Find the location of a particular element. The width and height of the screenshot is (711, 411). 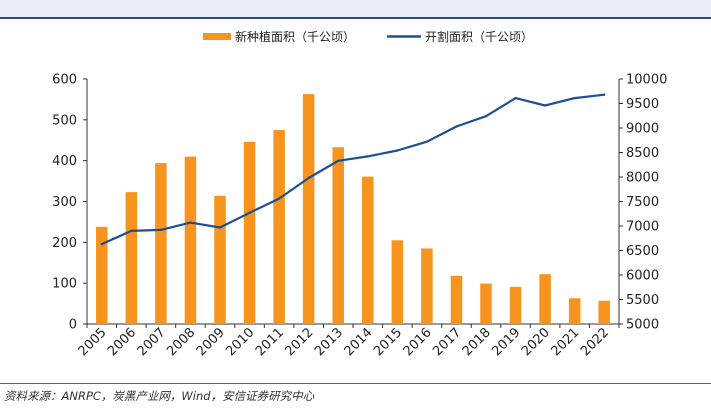

right-tick-label: 8000 is located at coordinates (642, 178).